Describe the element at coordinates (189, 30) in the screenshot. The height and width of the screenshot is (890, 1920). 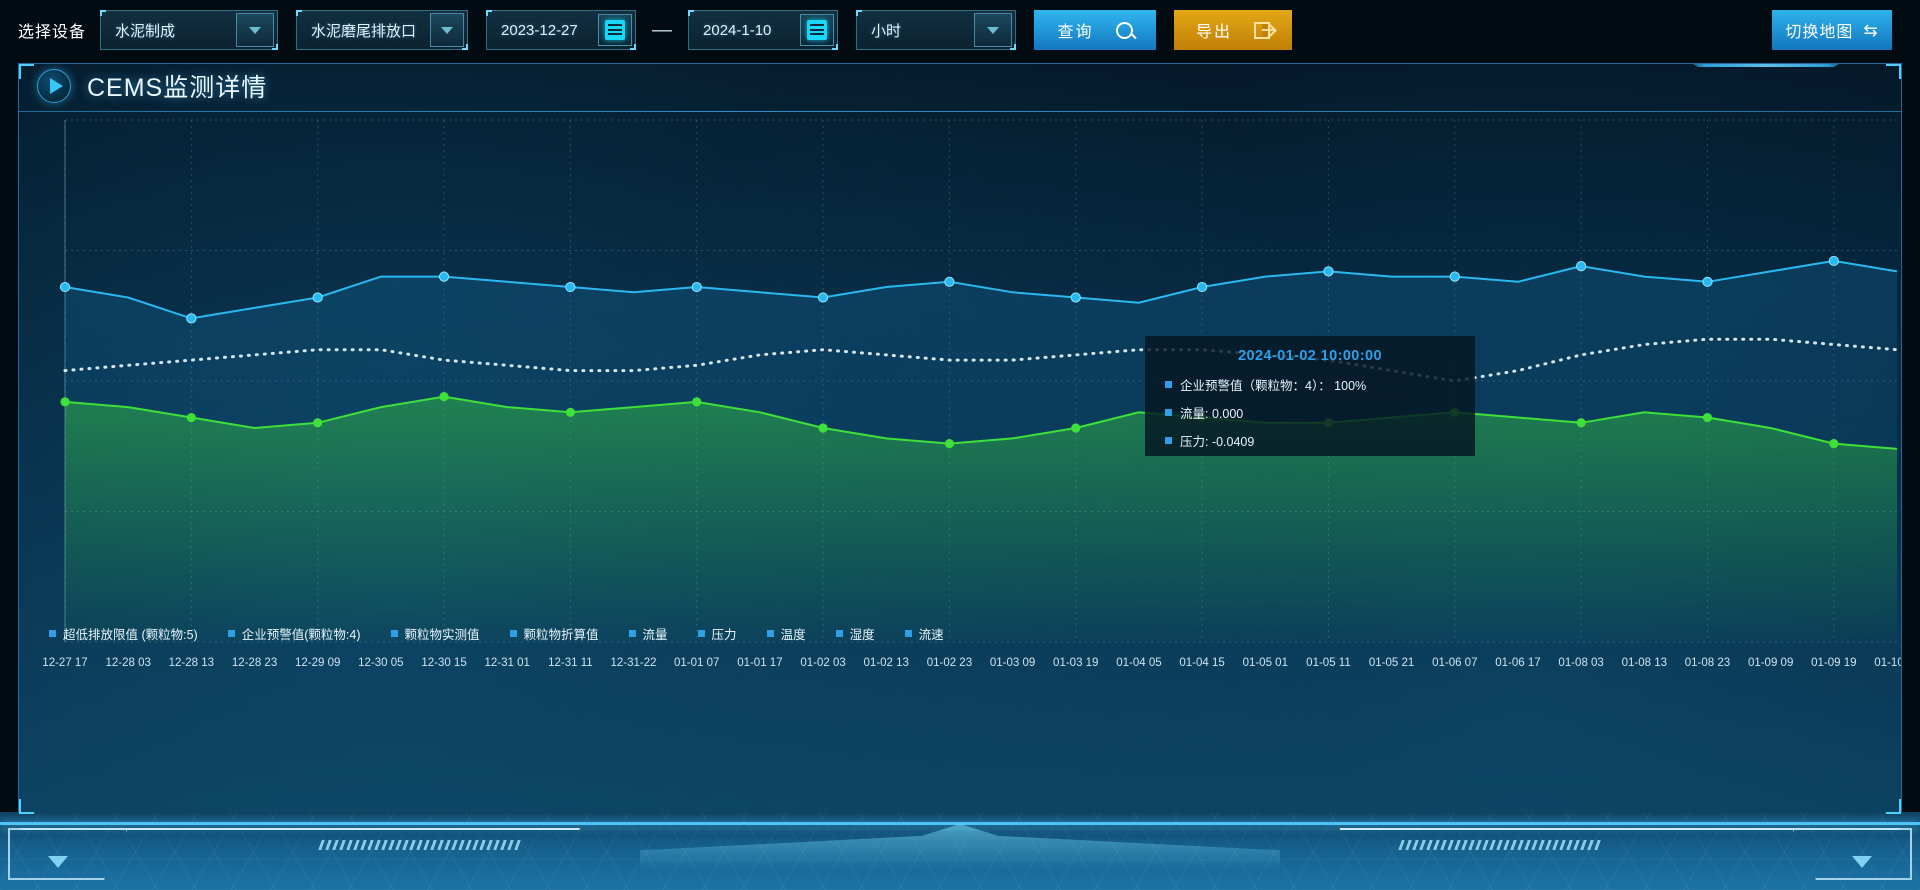
I see `device-select: 水泥制成` at that location.